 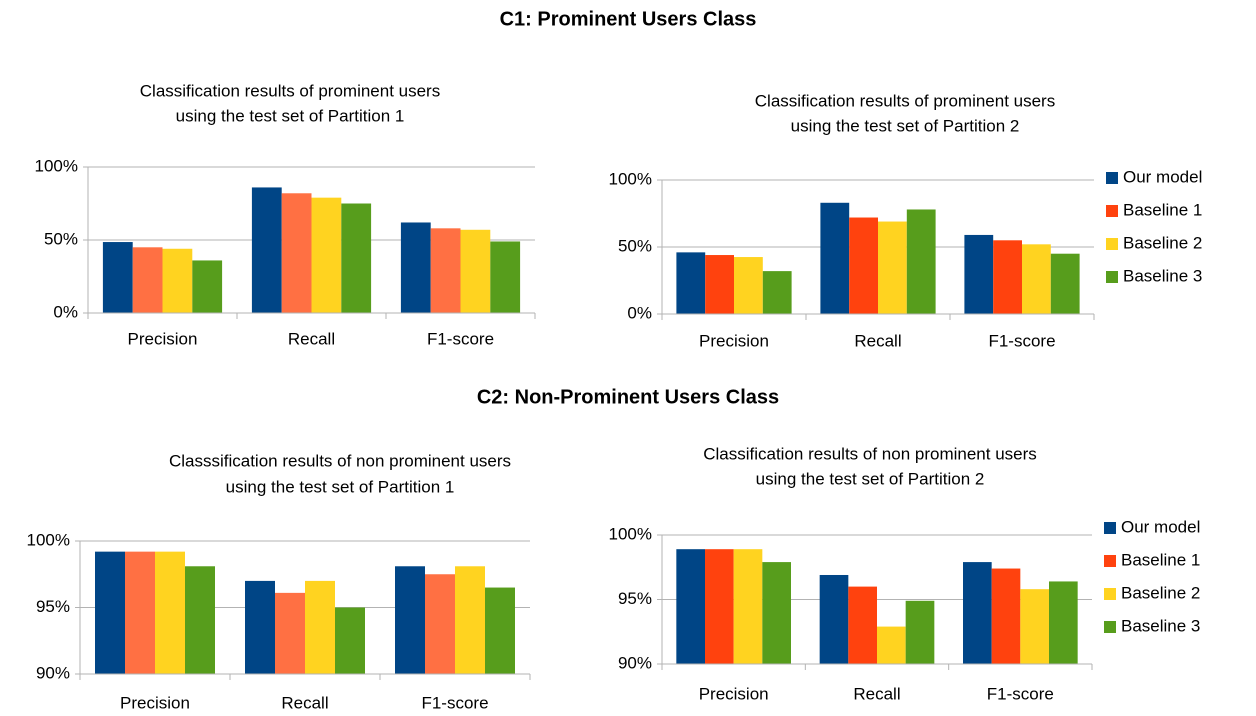 I want to click on section-heading: C2: Non-Prominent Users Class, so click(x=628, y=397).